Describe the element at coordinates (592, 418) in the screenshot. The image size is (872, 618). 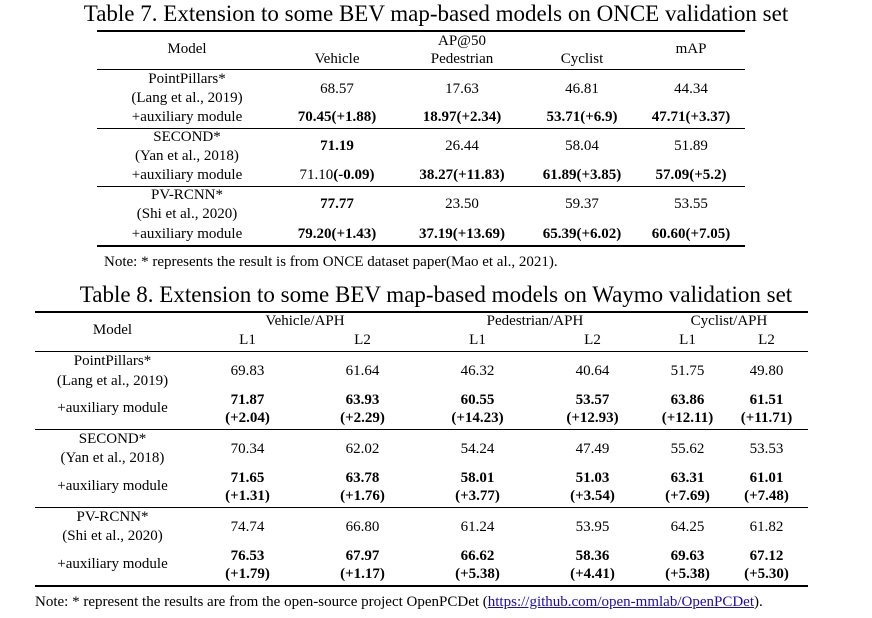
I see `t8-delta: (+12.93)` at that location.